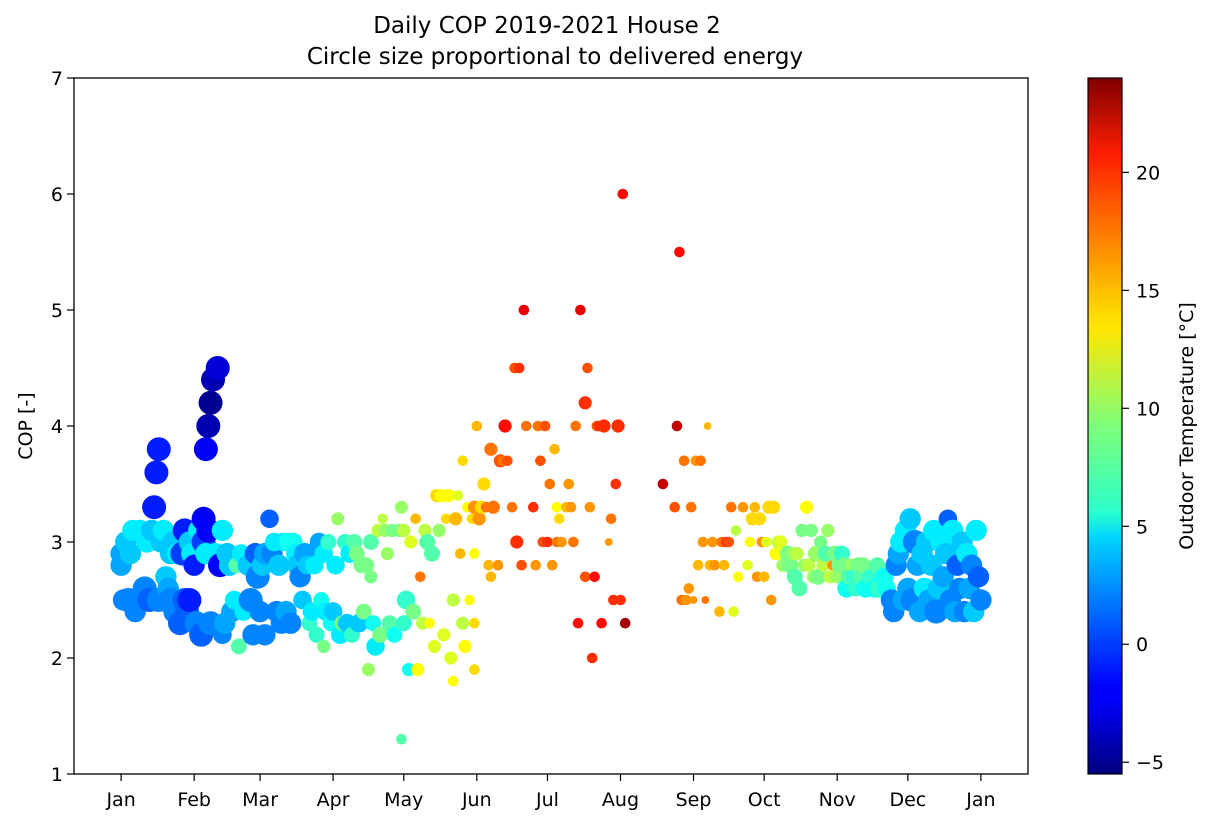 The width and height of the screenshot is (1214, 826). Describe the element at coordinates (120, 800) in the screenshot. I see `x-tick-label: Jan` at that location.